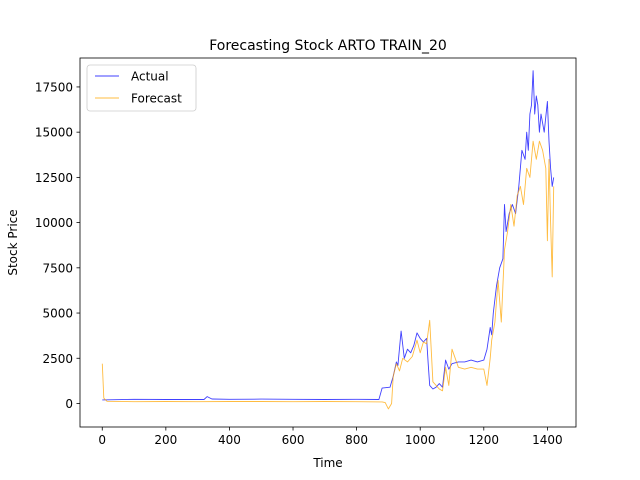 This screenshot has width=640, height=480. What do you see at coordinates (165, 440) in the screenshot?
I see `x-tick-label: 200` at bounding box center [165, 440].